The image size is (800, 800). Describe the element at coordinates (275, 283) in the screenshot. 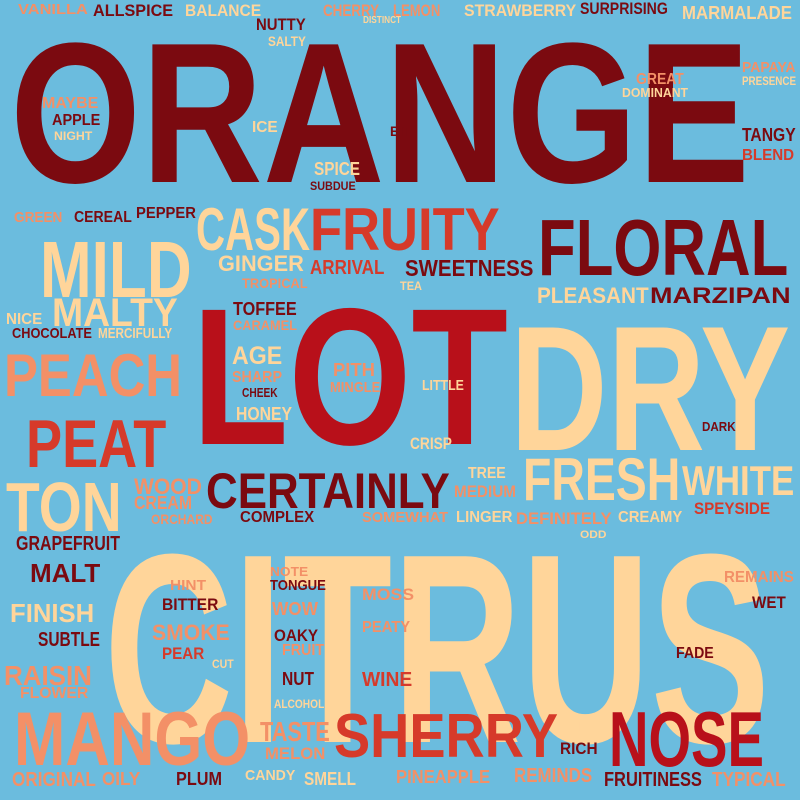

I see `word-tropical: TROPICAL` at that location.